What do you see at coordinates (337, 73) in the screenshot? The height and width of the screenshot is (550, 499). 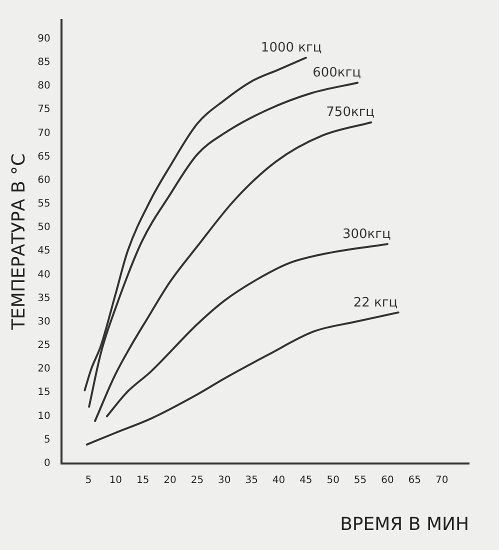 I see `series-label: 600кгц` at bounding box center [337, 73].